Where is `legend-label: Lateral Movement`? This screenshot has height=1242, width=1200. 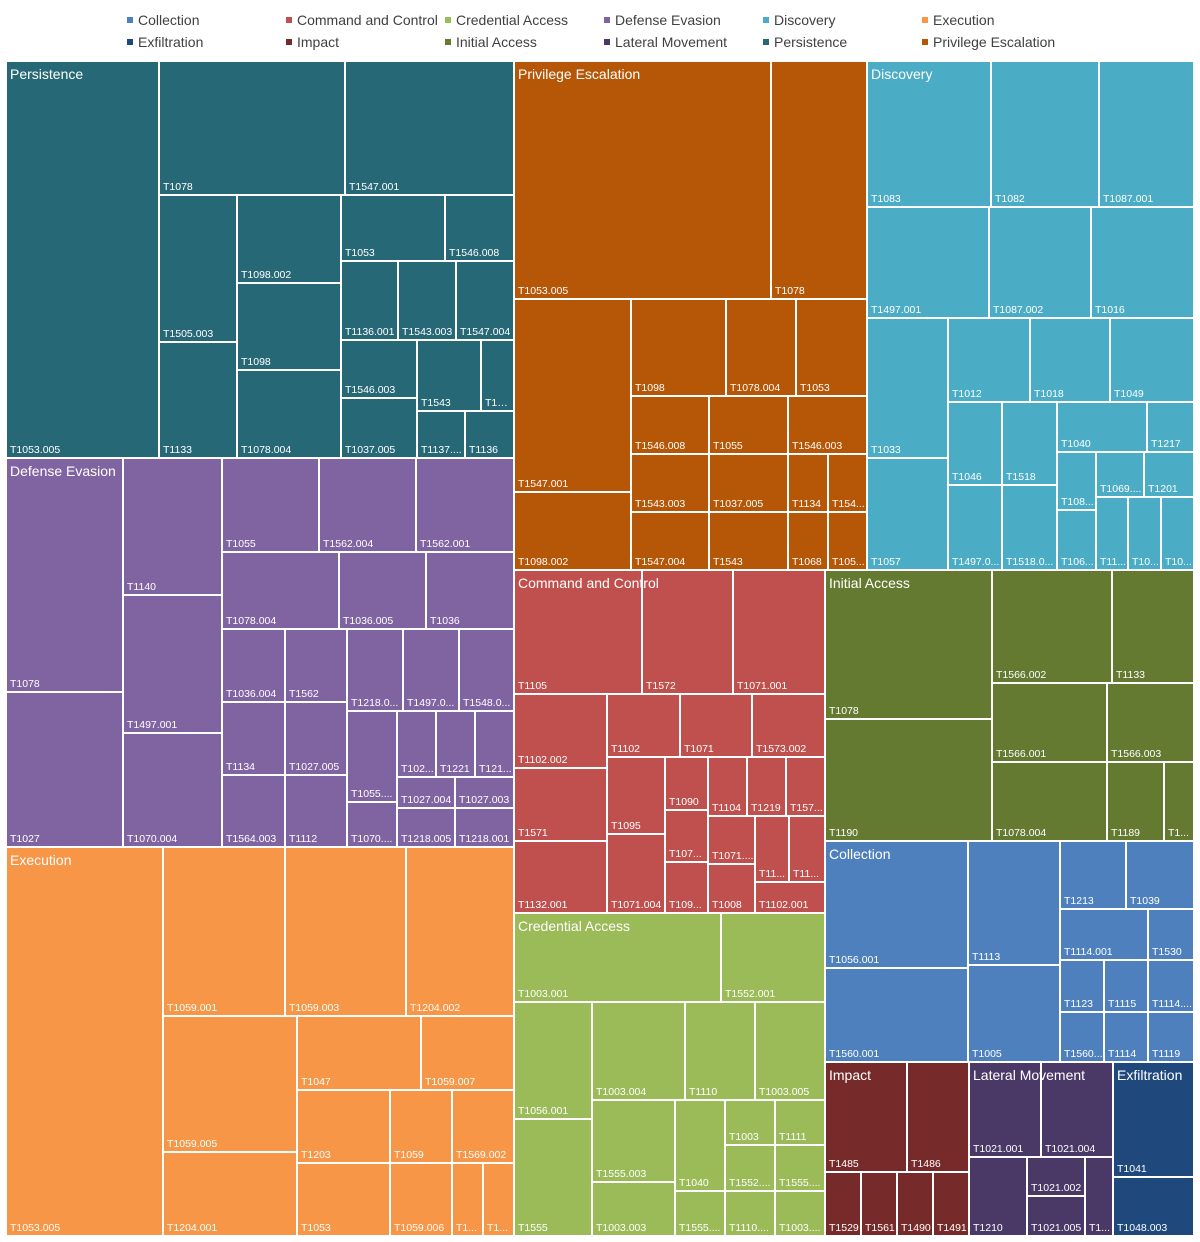
legend-label: Lateral Movement is located at coordinates (671, 42).